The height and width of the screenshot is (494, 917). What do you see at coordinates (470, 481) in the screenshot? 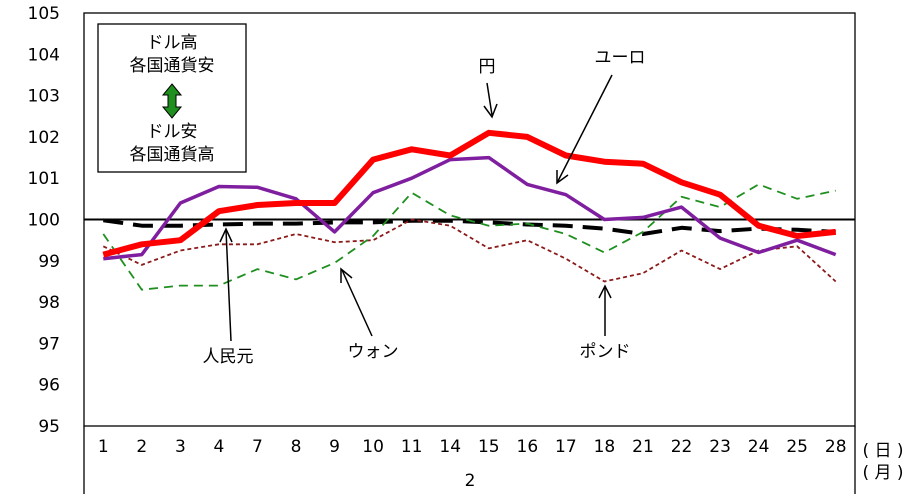
I see `month-label: 2` at bounding box center [470, 481].